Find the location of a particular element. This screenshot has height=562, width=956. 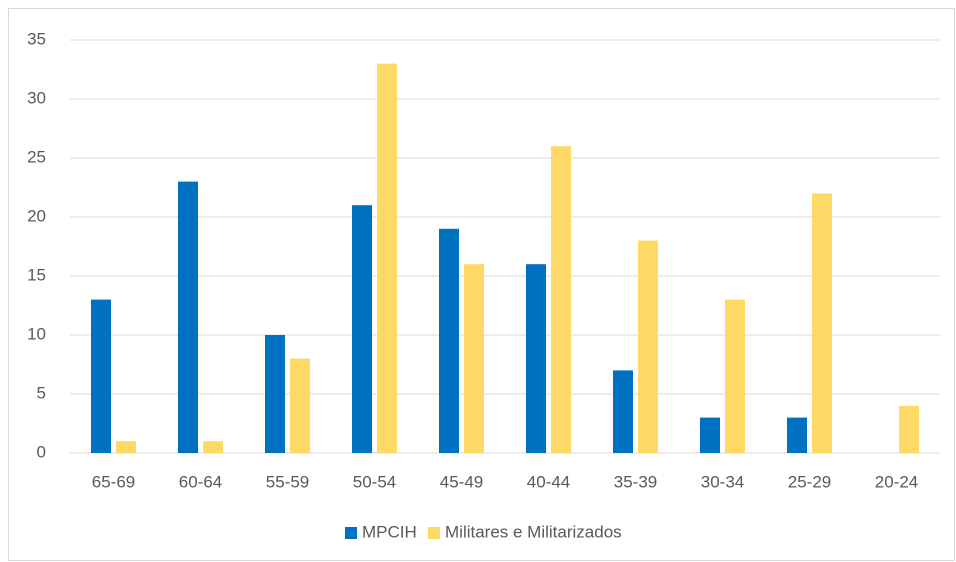

x-tick-label: 35-39 is located at coordinates (635, 481).